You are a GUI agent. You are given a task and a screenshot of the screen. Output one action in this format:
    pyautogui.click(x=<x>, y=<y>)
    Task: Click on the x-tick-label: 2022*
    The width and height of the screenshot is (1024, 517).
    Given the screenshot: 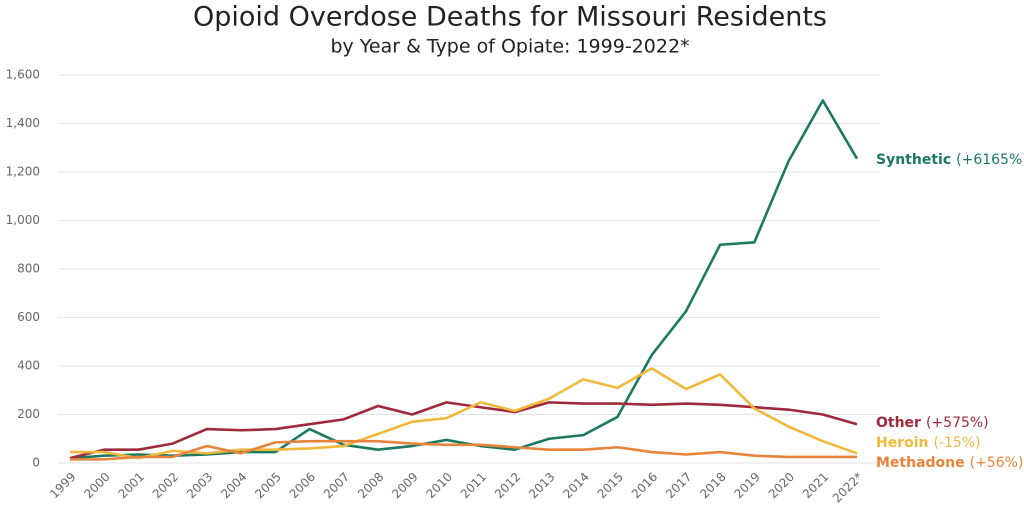 What is the action you would take?
    pyautogui.click(x=848, y=488)
    